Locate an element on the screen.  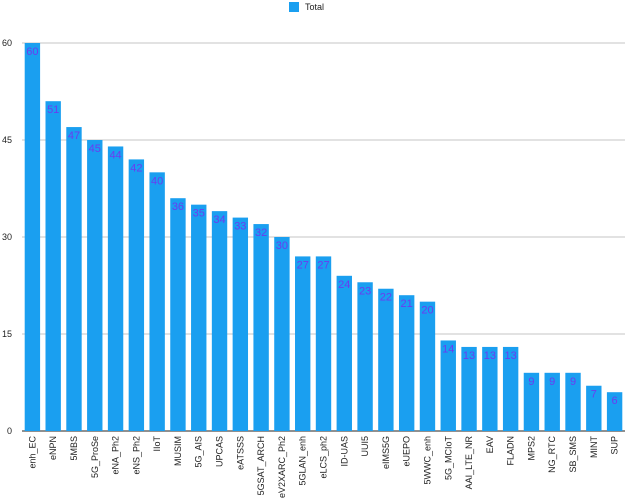
x-tick-label: eATSSS is located at coordinates (240, 453).